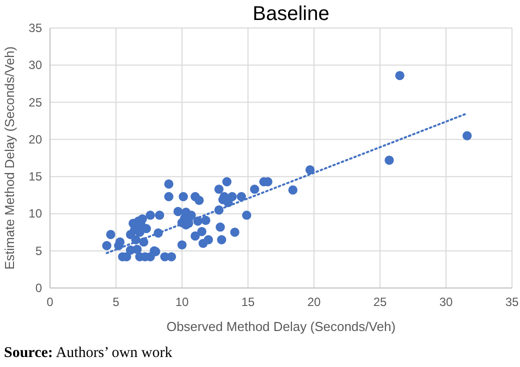 This screenshot has height=367, width=520. Describe the element at coordinates (248, 302) in the screenshot. I see `x-tick-label: 15` at that location.